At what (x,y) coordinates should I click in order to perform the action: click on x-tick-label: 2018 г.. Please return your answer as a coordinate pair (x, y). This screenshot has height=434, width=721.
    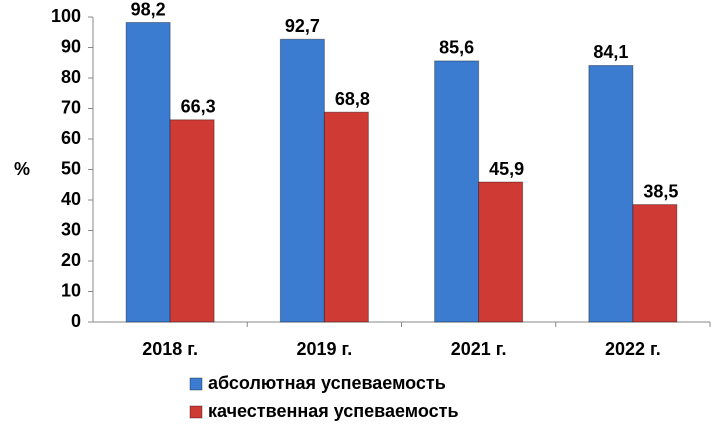
    Looking at the image, I should click on (170, 349).